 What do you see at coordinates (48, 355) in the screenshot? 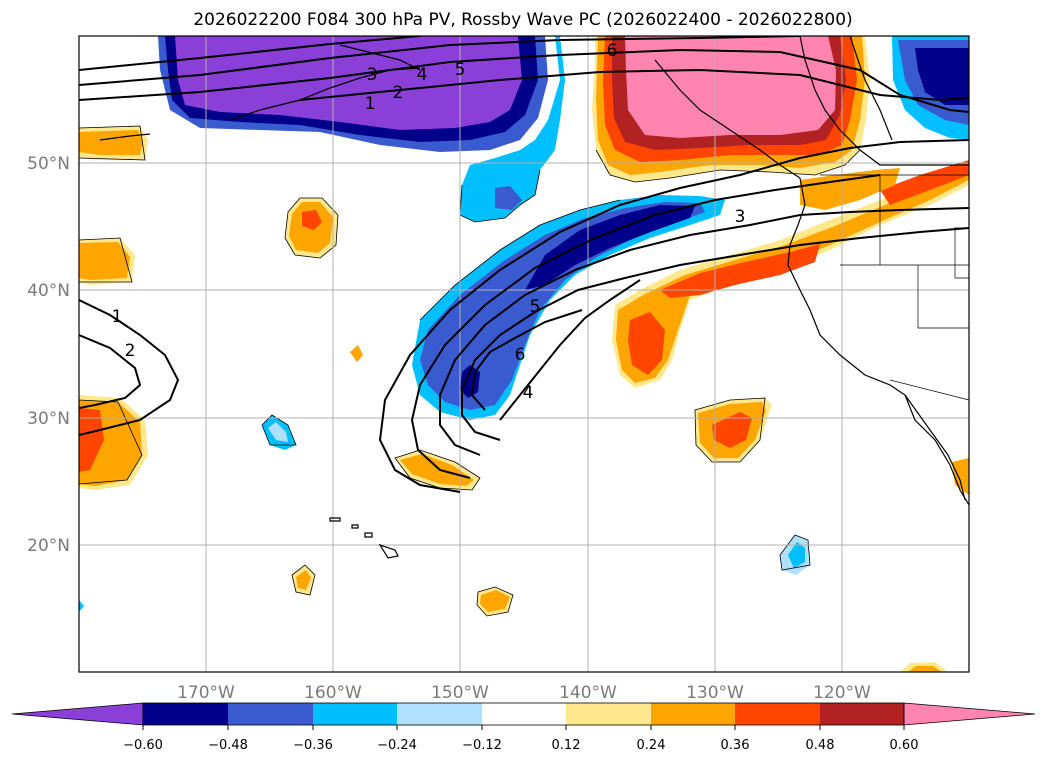
I see `lat-labels: 50°N 40°N 30°N 20°N` at bounding box center [48, 355].